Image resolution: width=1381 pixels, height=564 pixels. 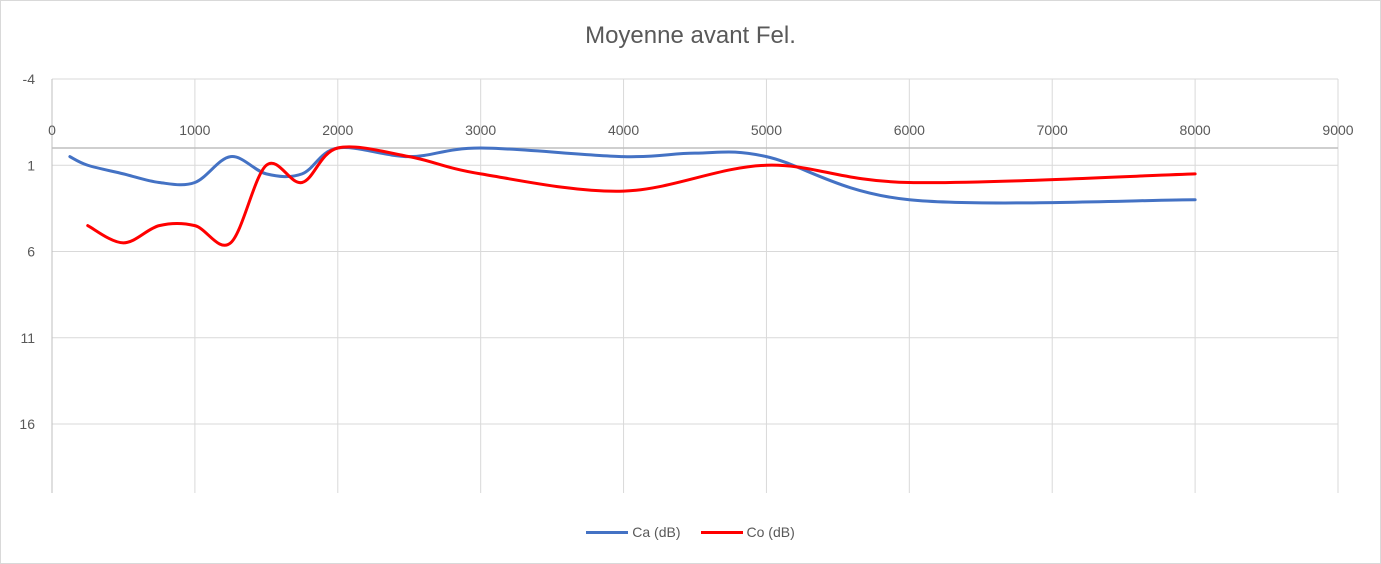 What do you see at coordinates (52, 130) in the screenshot?
I see `x-tick-label: 0` at bounding box center [52, 130].